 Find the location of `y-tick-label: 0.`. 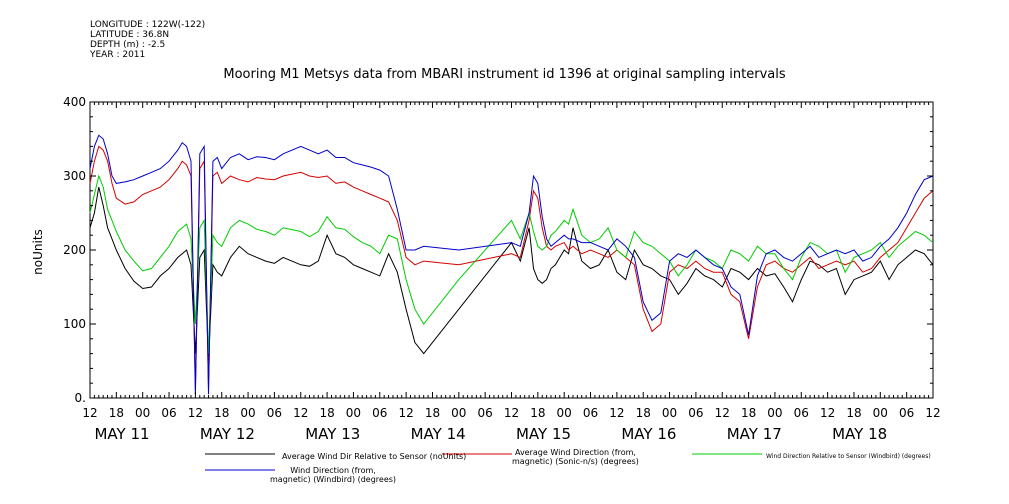

y-tick-label: 0. is located at coordinates (80, 398).